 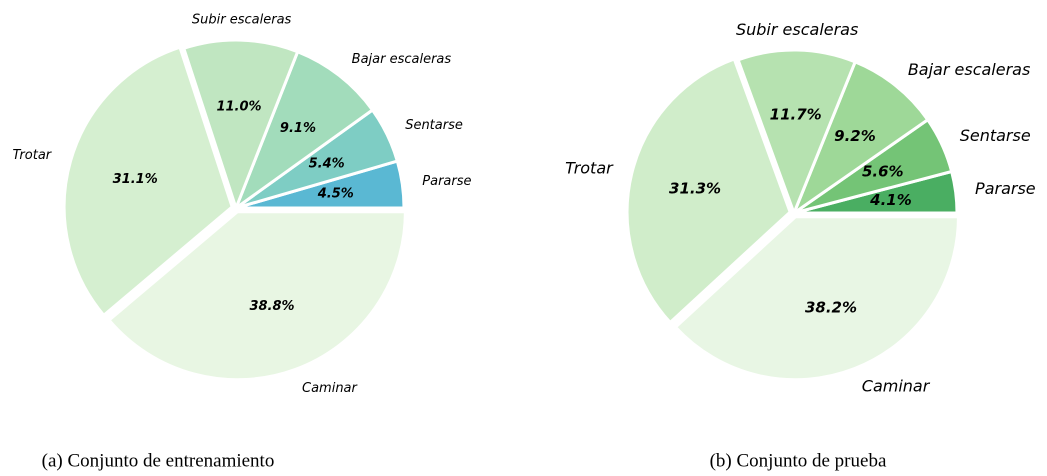 What do you see at coordinates (798, 460) in the screenshot?
I see `caption: (b) Conjunto de prueba` at bounding box center [798, 460].